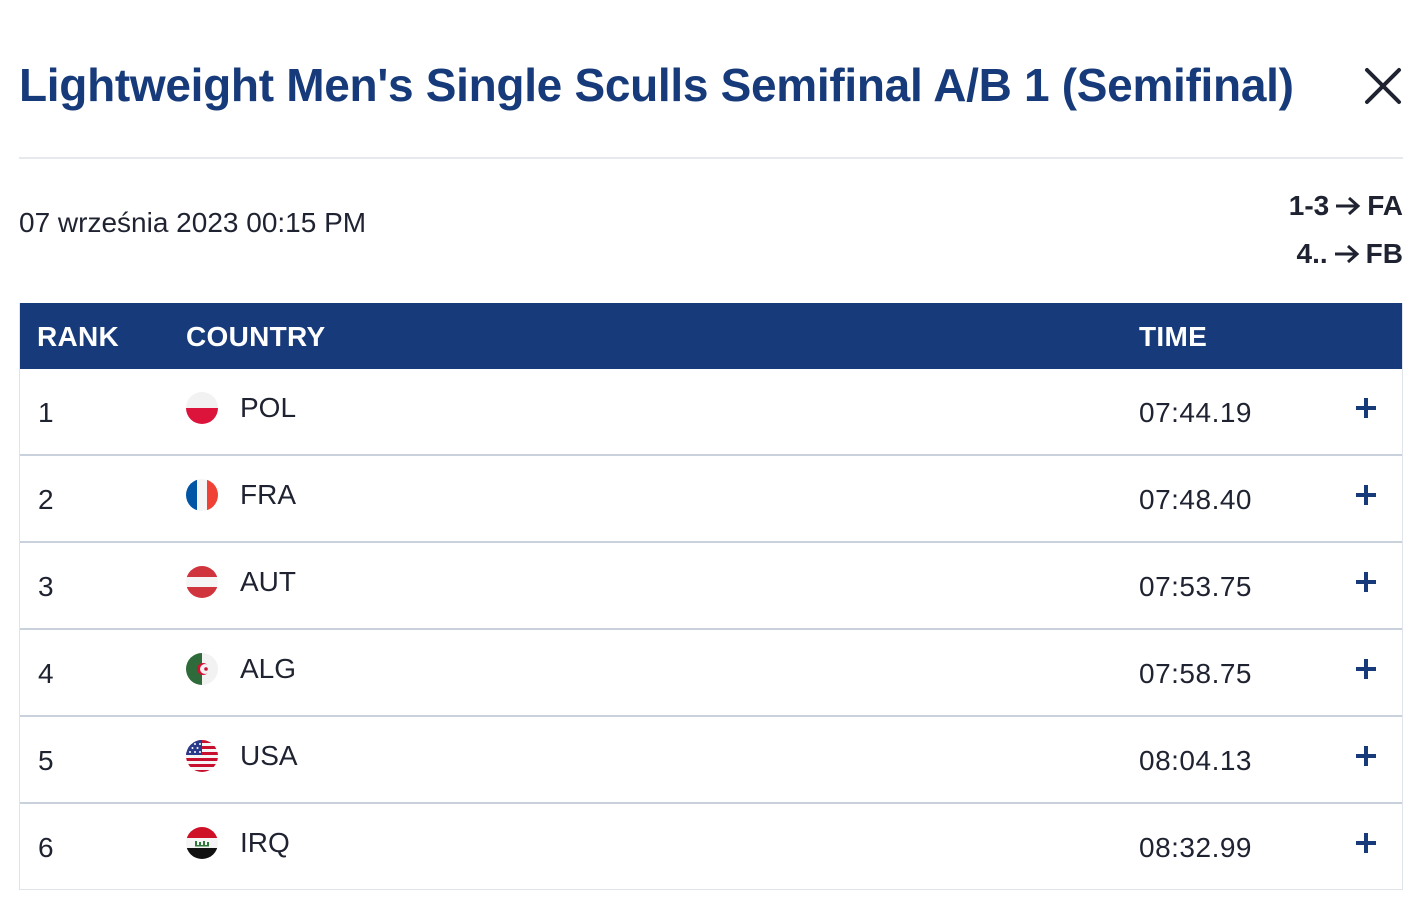 The image size is (1412, 900). I want to click on progression-rules: 1-3 FA 4.. FB, so click(1346, 230).